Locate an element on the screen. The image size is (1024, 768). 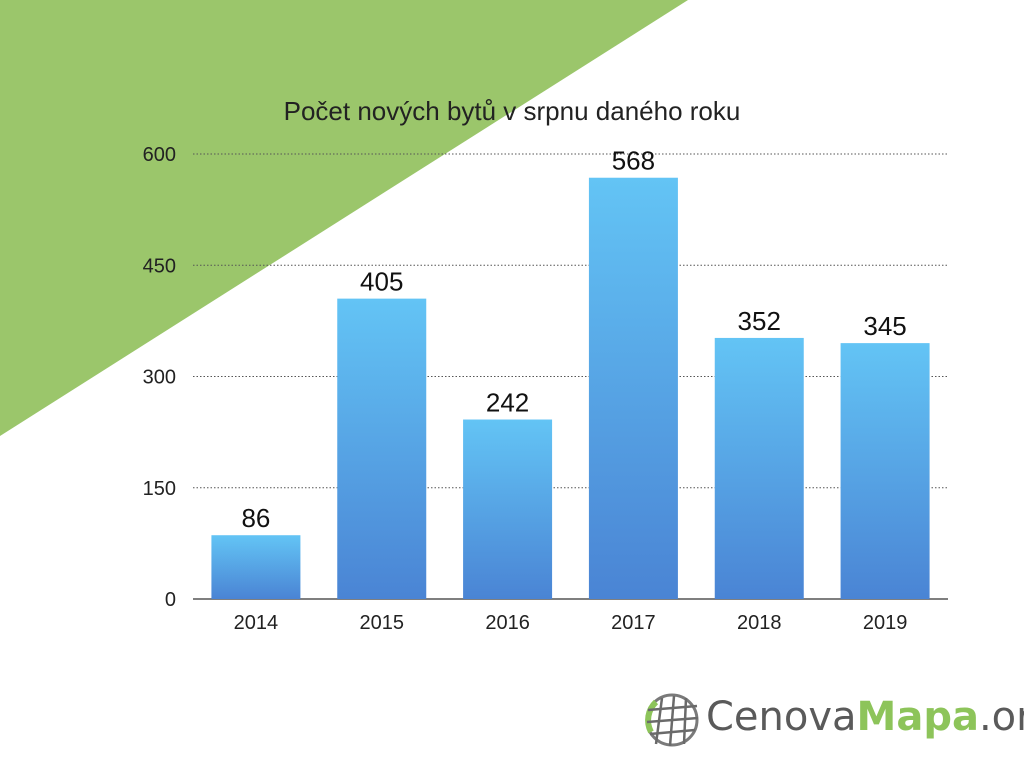
bar-2019 is located at coordinates (885, 471).